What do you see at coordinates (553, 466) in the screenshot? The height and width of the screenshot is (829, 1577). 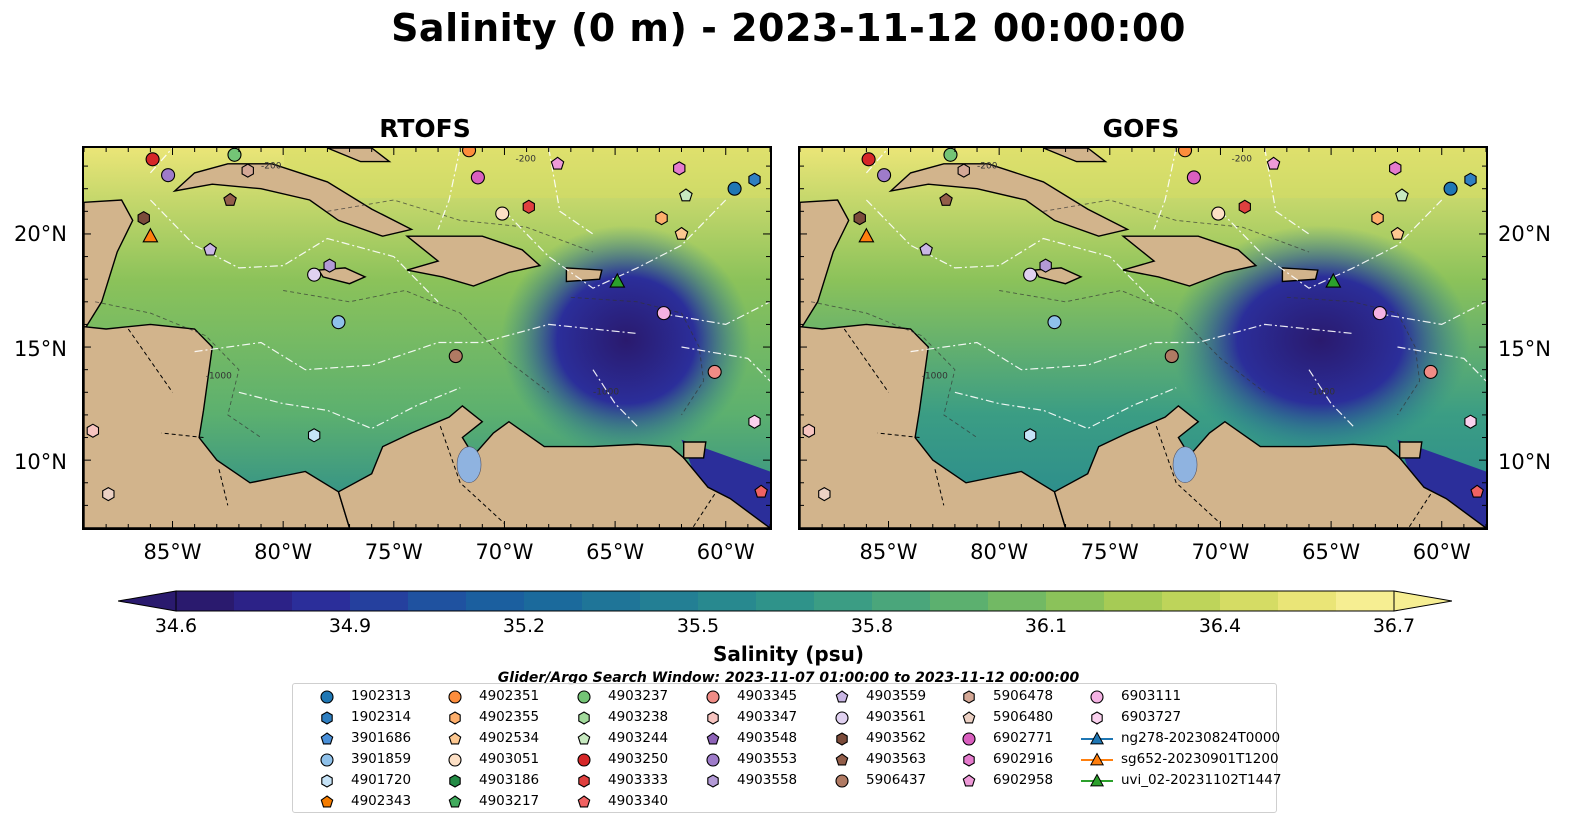 I see `land-southamerica` at bounding box center [553, 466].